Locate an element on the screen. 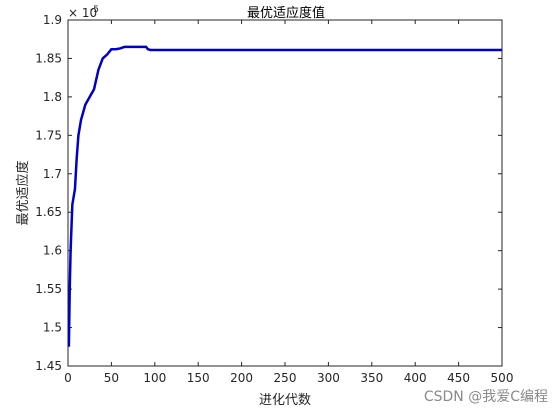 Image resolution: width=554 pixels, height=413 pixels. x-tick-label: 300 is located at coordinates (328, 378).